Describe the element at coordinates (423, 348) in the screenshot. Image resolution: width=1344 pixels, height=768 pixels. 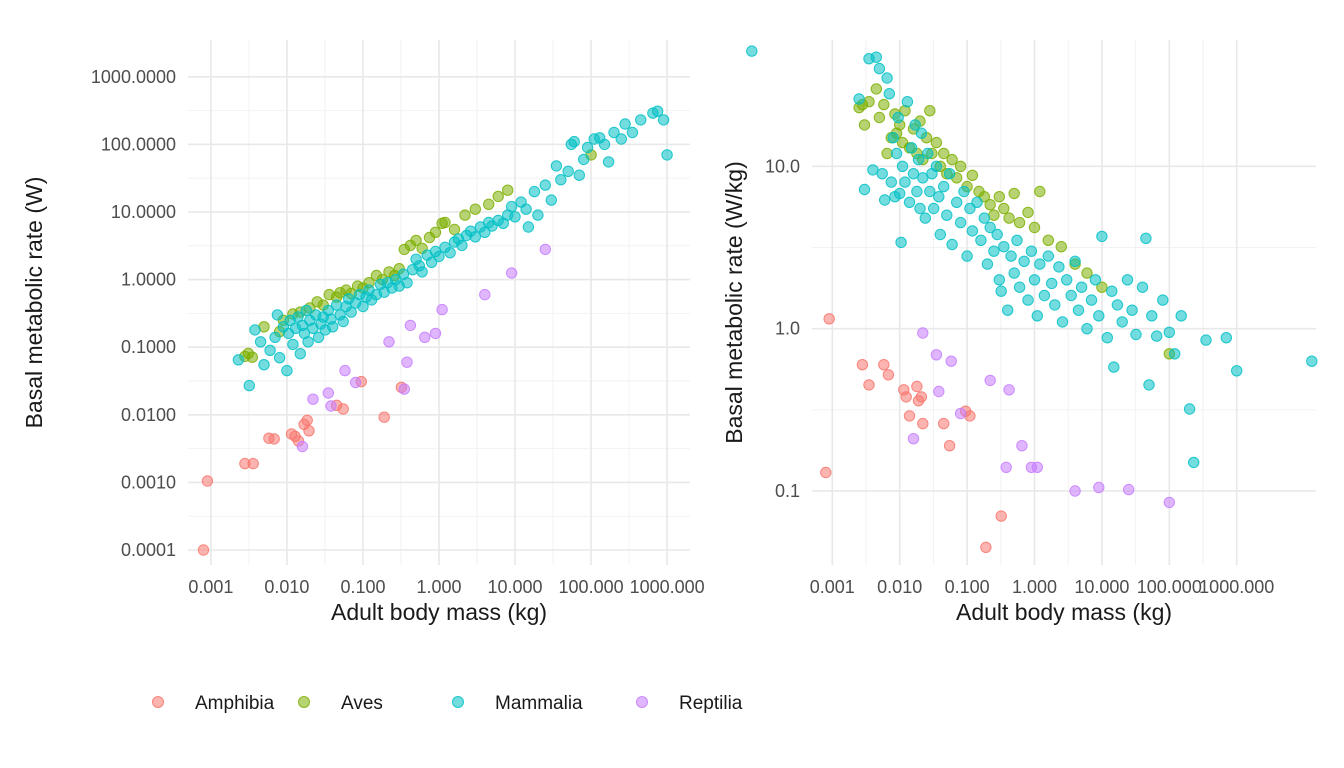
I see `series-reptilia` at that location.